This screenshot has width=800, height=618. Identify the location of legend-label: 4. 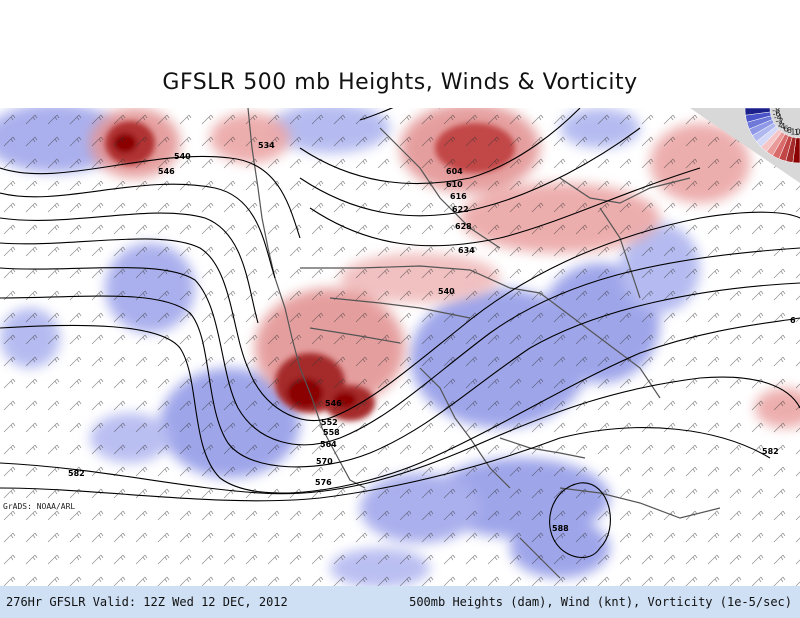
(782, 126).